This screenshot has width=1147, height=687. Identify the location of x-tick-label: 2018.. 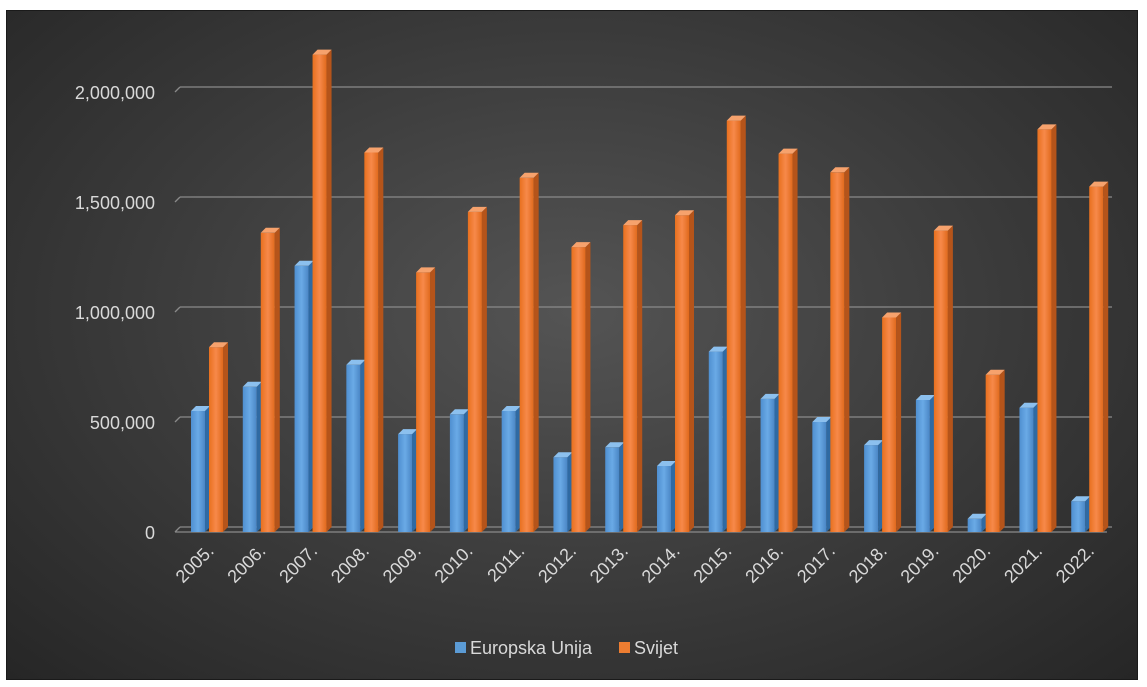
(868, 564).